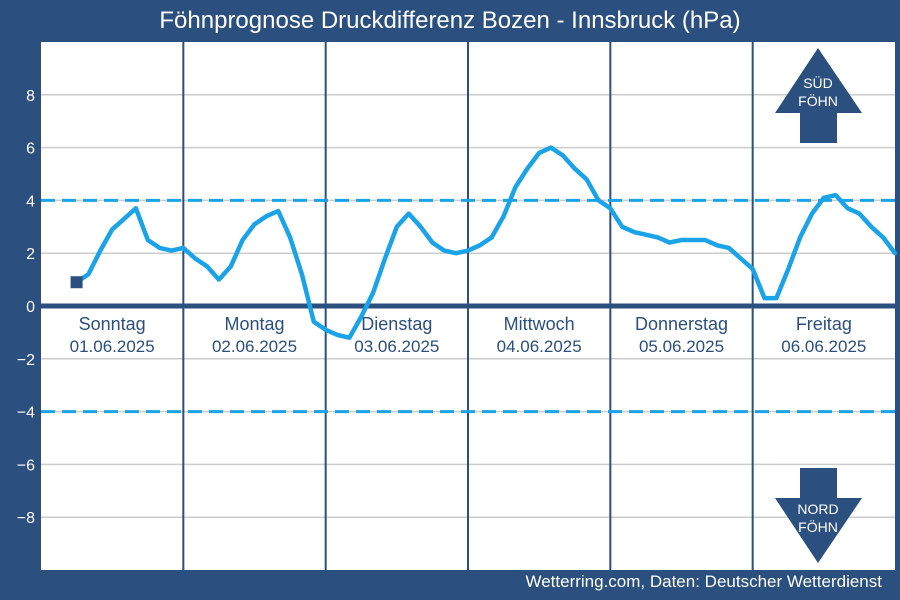 Image resolution: width=900 pixels, height=600 pixels. I want to click on y-tick-label: −4, so click(26, 413).